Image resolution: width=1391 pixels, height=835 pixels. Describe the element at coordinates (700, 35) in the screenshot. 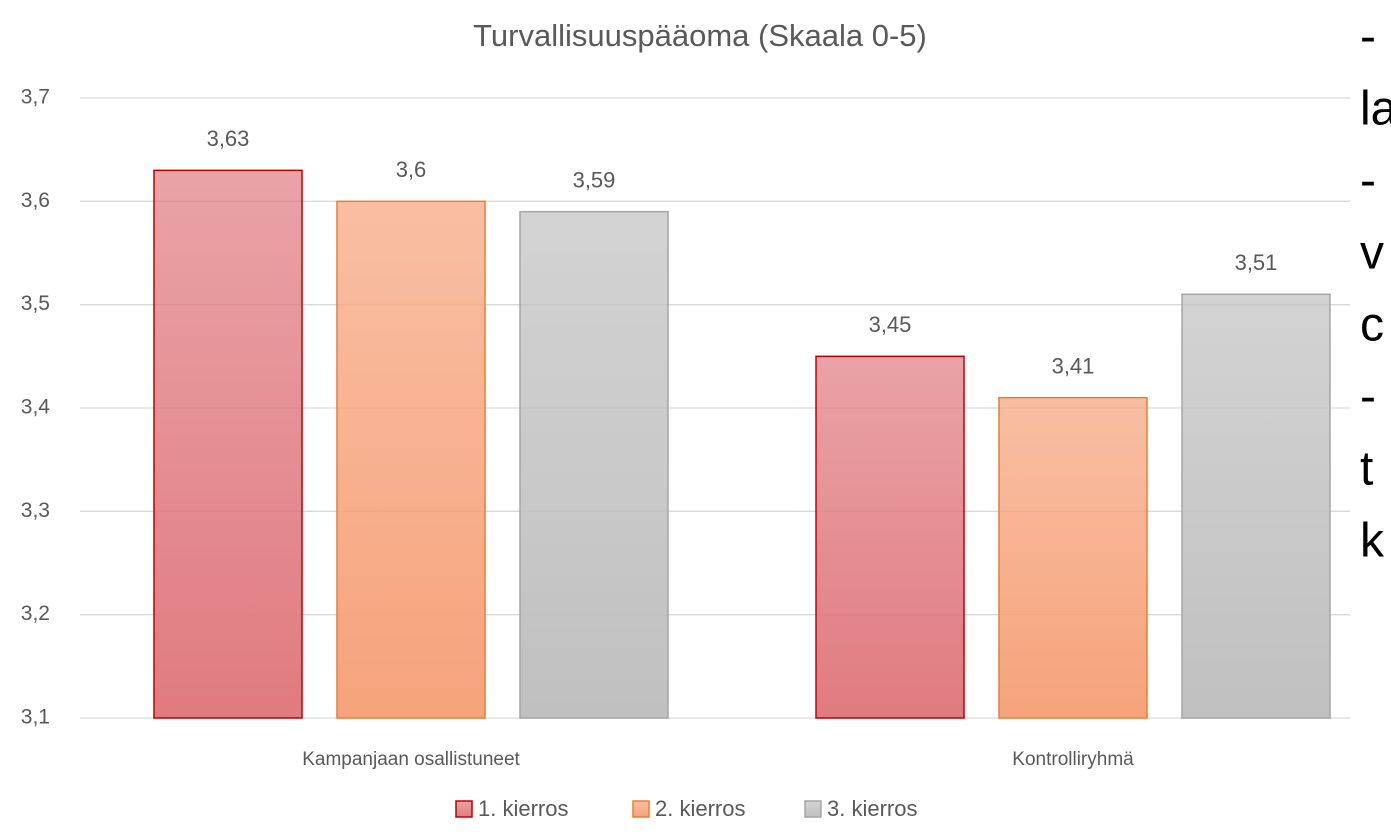

I see `chart-title: Turvallisuuspääoma (Skaala 0-5)` at that location.